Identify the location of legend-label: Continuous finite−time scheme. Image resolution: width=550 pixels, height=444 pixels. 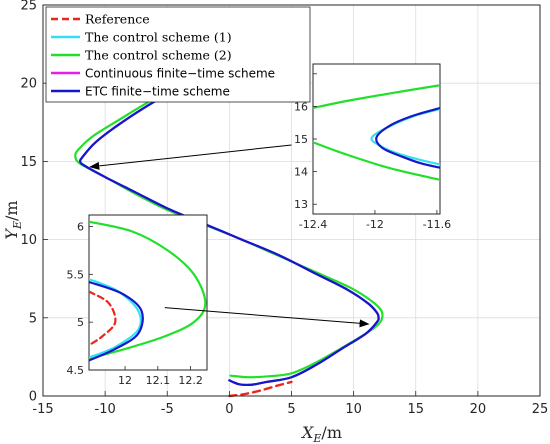
(180, 74).